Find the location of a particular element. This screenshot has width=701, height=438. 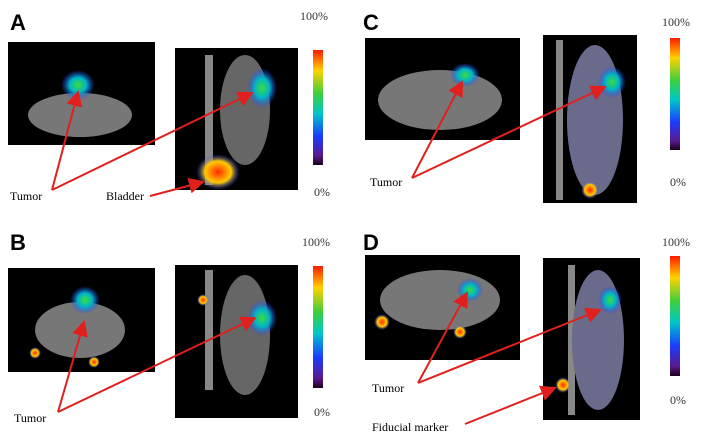

annotation: Bladder is located at coordinates (125, 196).